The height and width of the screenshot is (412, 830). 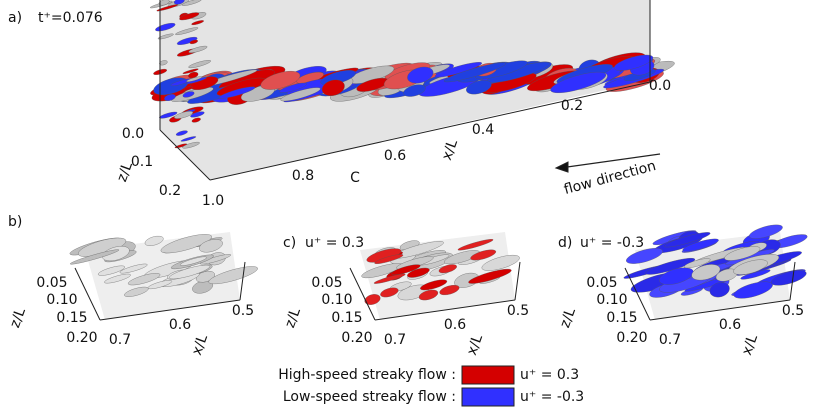 I want to click on label: C, so click(x=355, y=178).